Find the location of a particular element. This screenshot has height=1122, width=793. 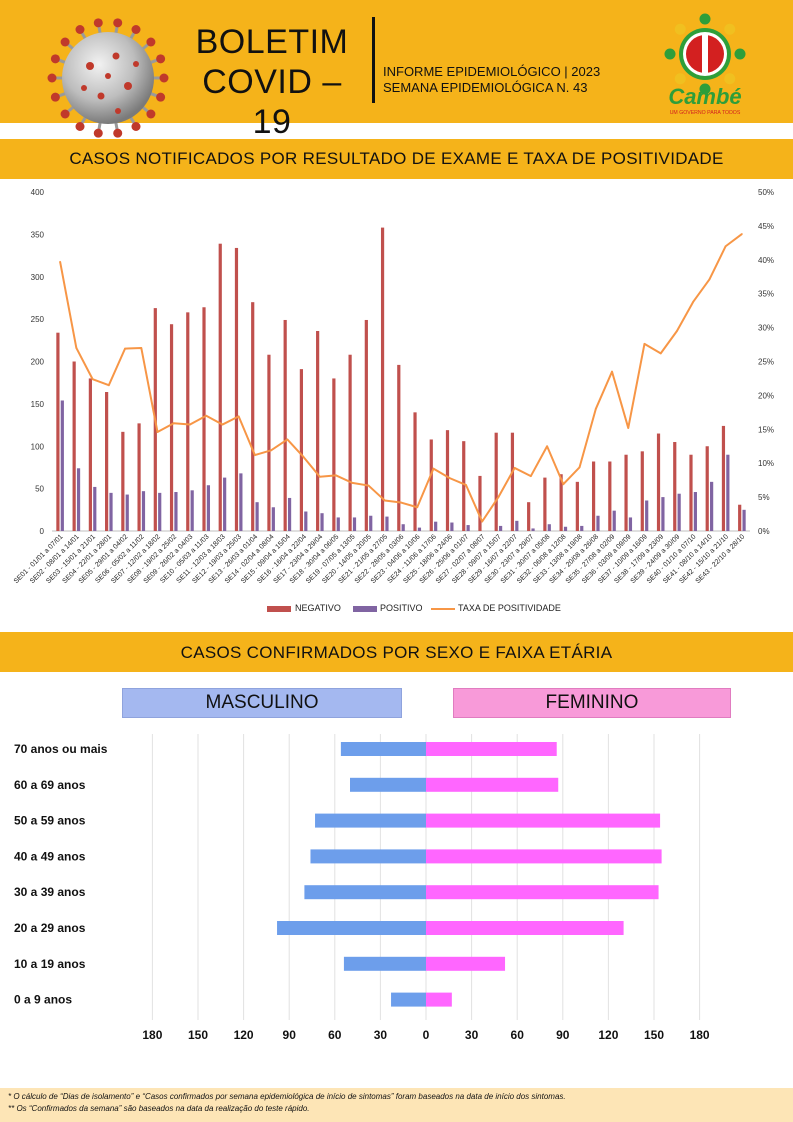

x-tick-label: 150 is located at coordinates (198, 1035).